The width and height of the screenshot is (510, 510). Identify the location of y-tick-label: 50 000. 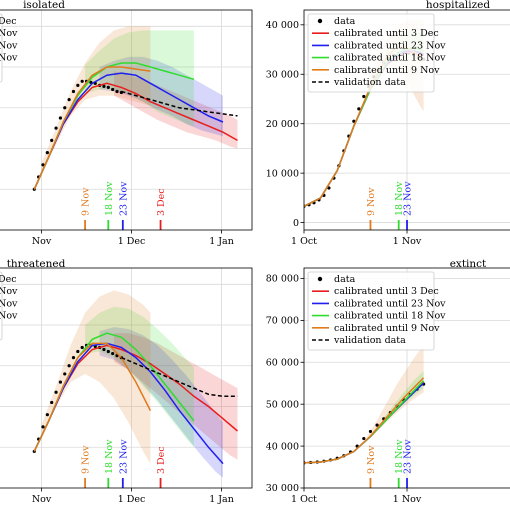
(282, 404).